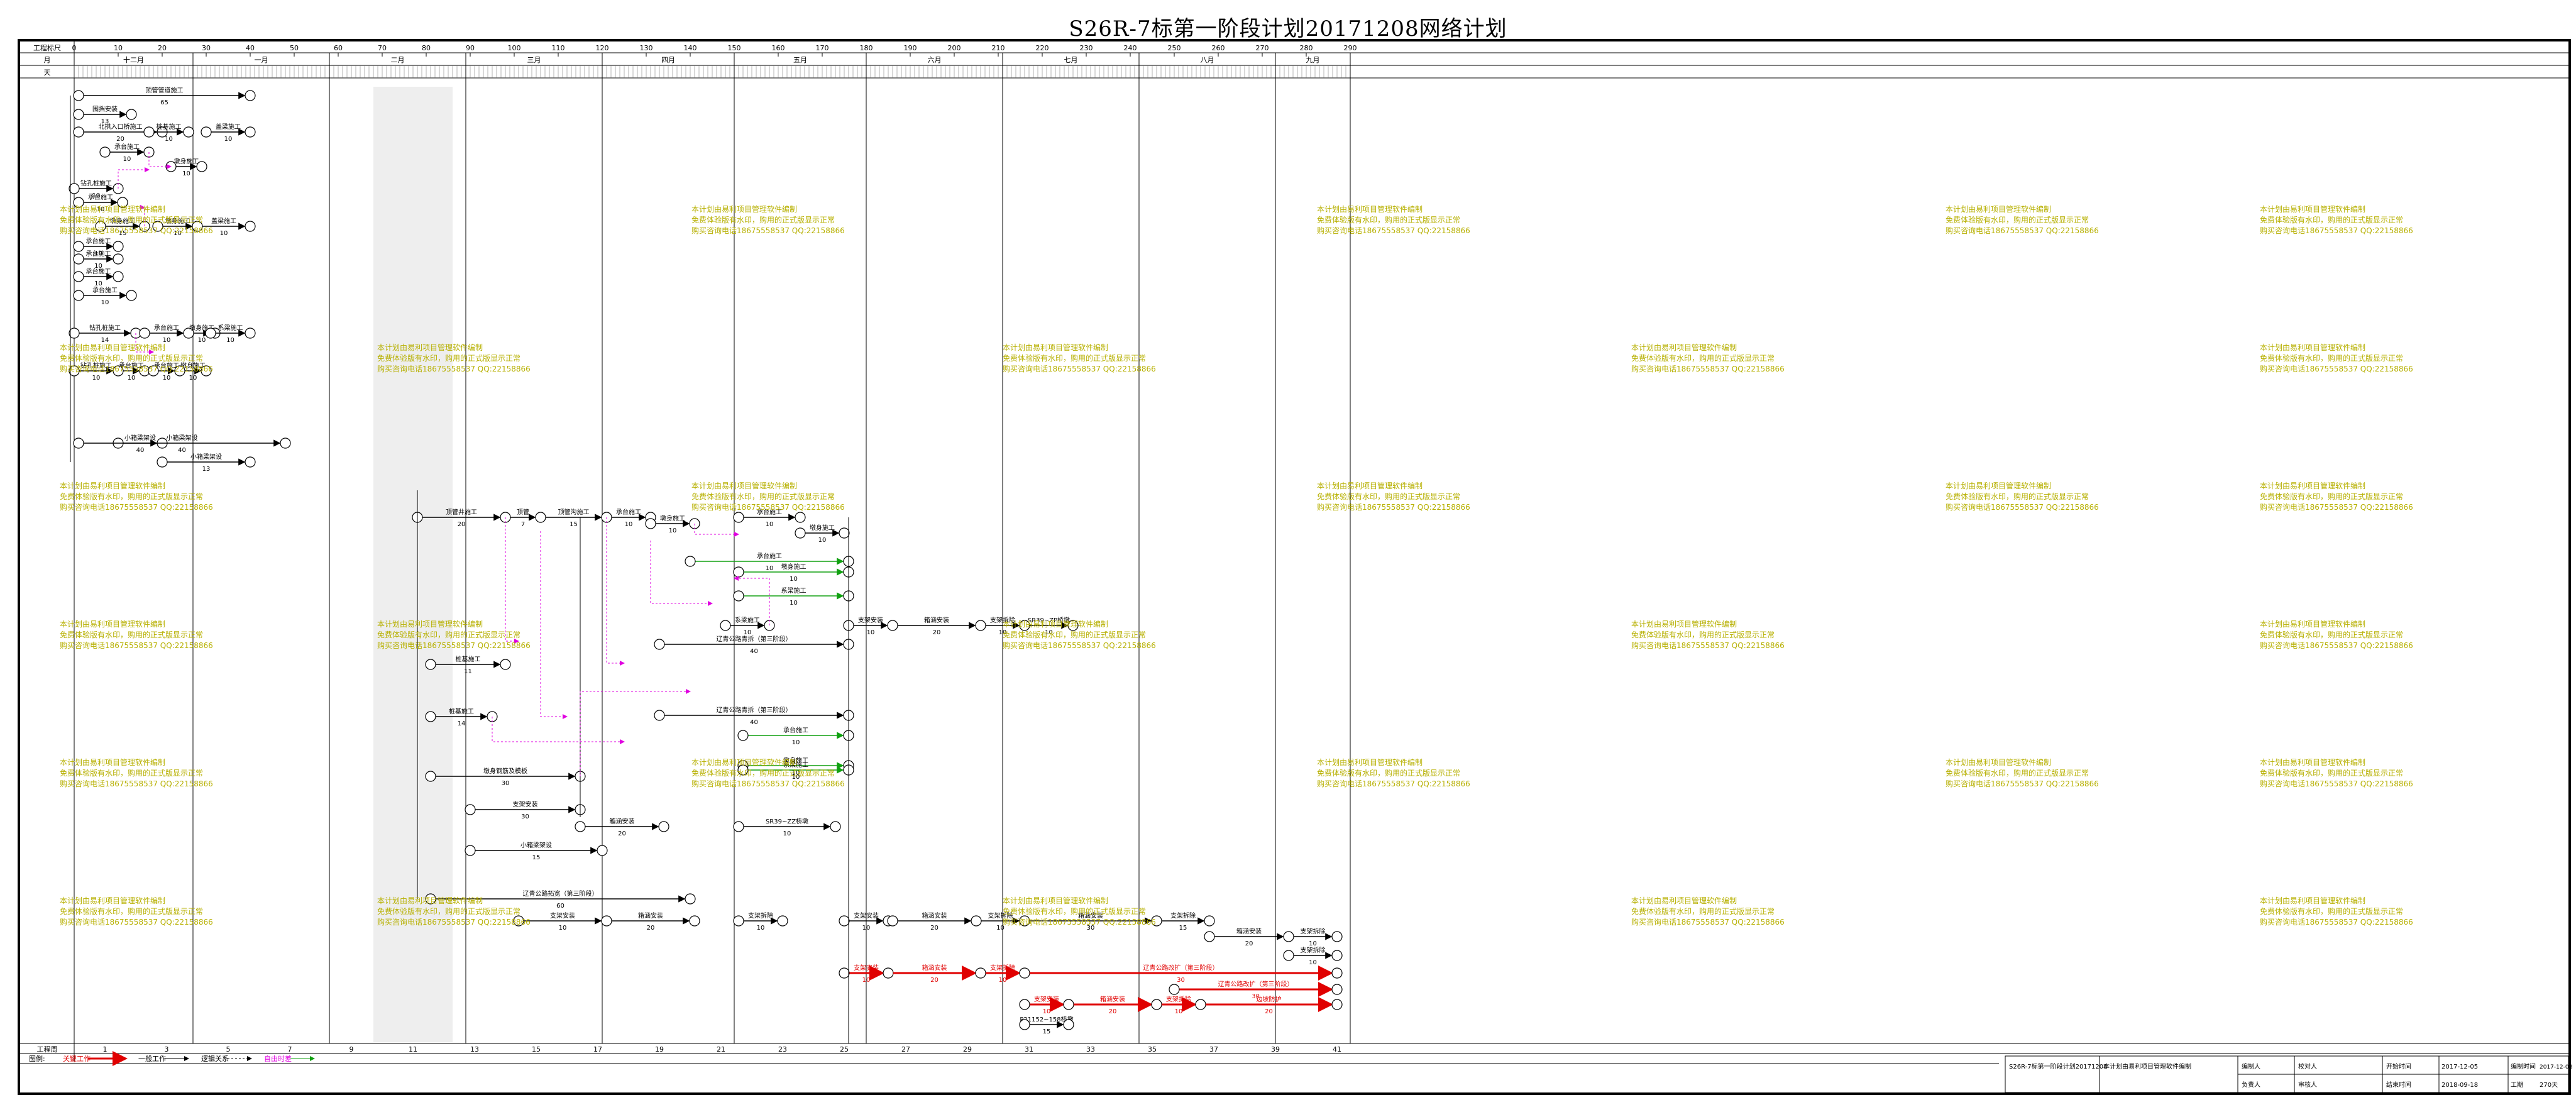 The width and height of the screenshot is (2576, 1117). What do you see at coordinates (1208, 60) in the screenshot?
I see `month-label: 八月` at bounding box center [1208, 60].